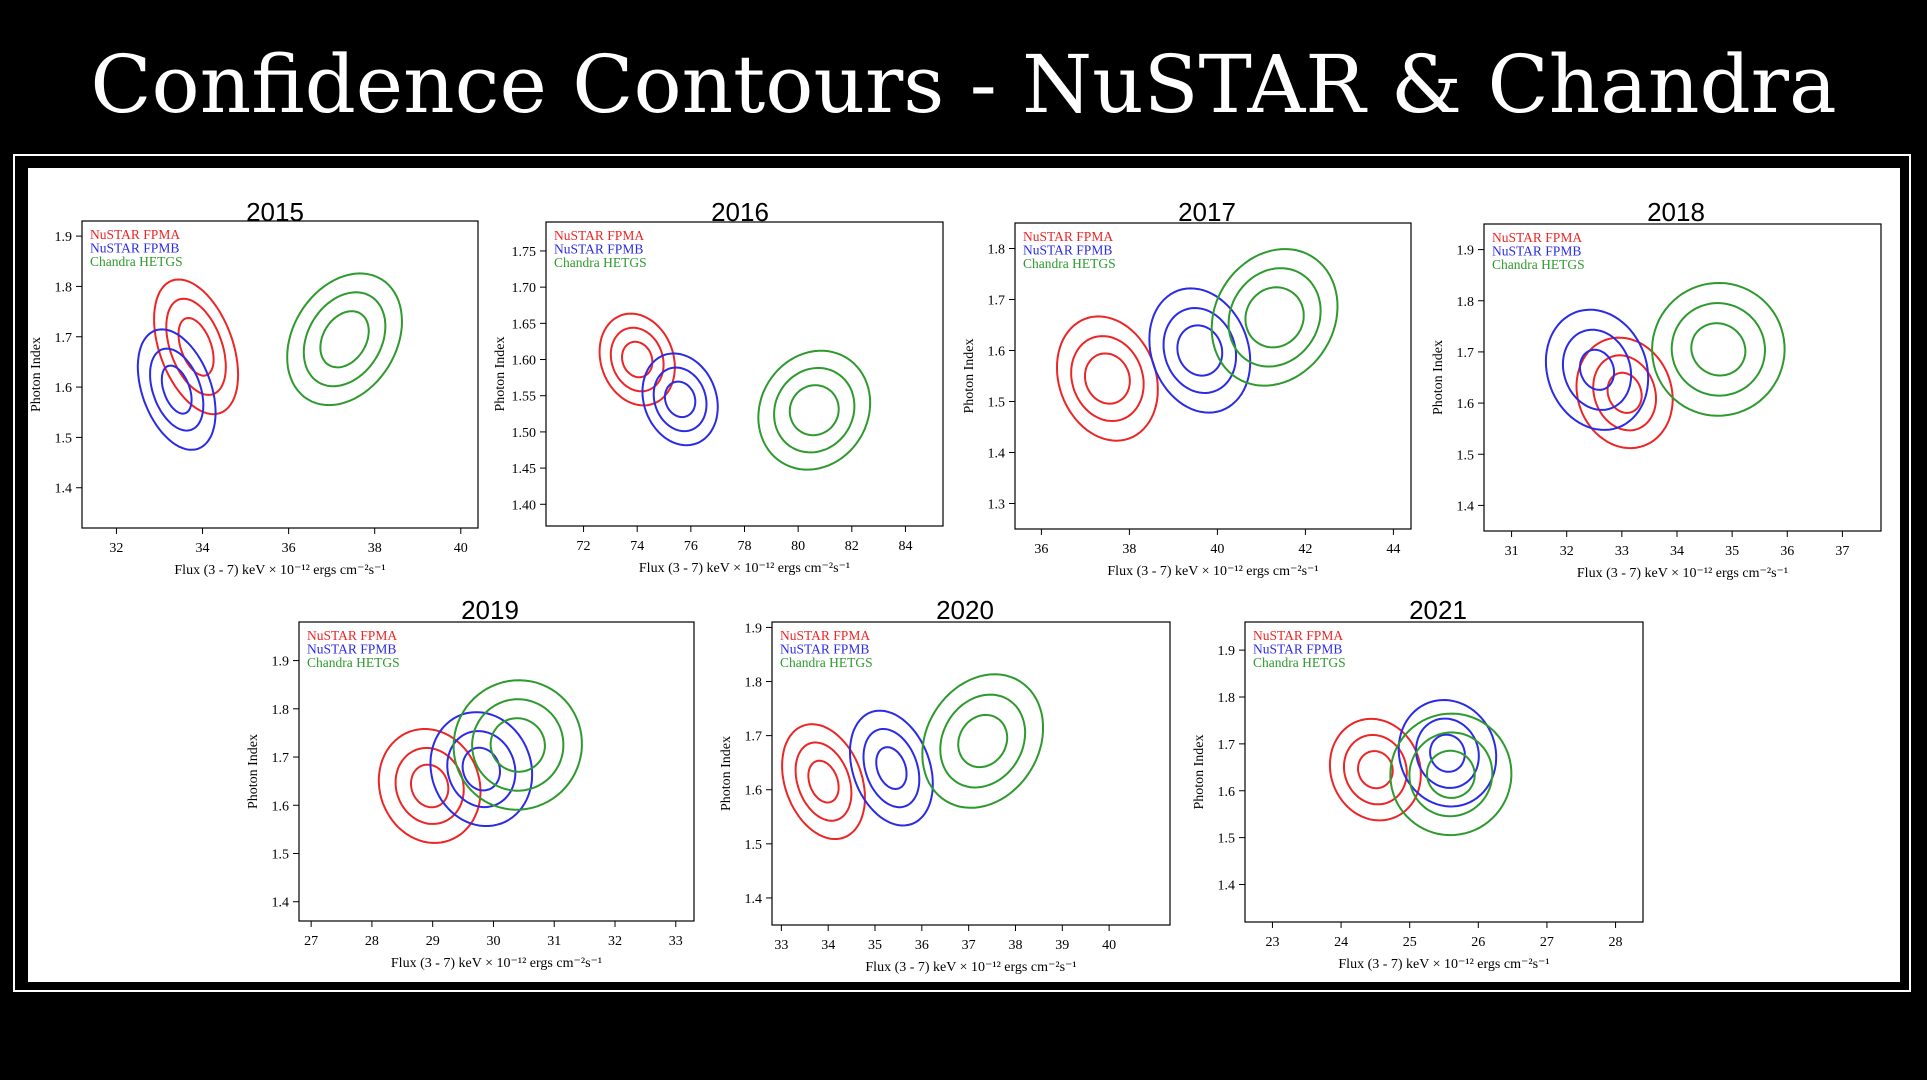 This screenshot has width=1927, height=1080. Describe the element at coordinates (905, 546) in the screenshot. I see `x-tick-label: 84` at that location.